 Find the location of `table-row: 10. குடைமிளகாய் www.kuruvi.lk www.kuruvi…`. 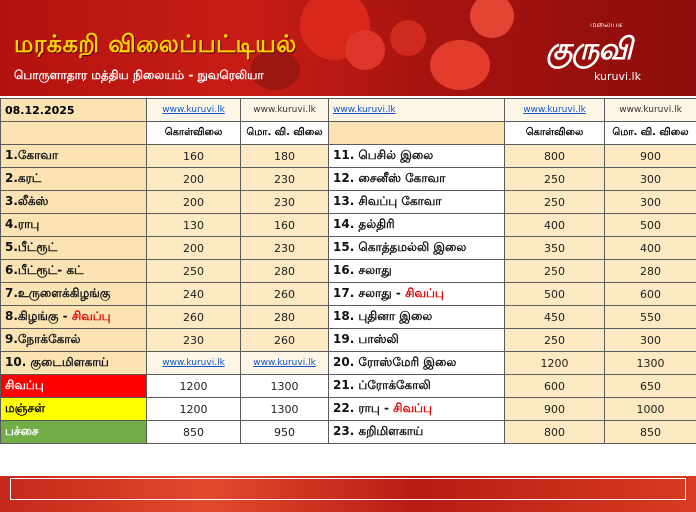

table-row: 10. குடைமிளகாய் www.kuruvi.lk www.kuruvi… is located at coordinates (348, 363).